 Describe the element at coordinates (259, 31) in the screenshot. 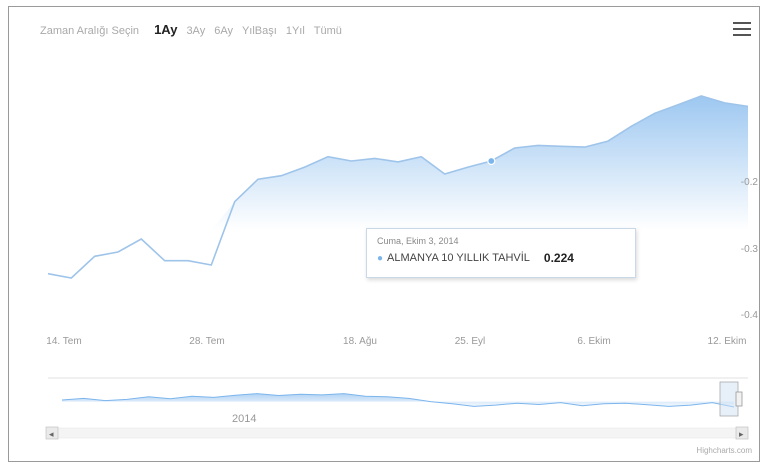

I see `range-button-ytd: YılBaşı` at that location.